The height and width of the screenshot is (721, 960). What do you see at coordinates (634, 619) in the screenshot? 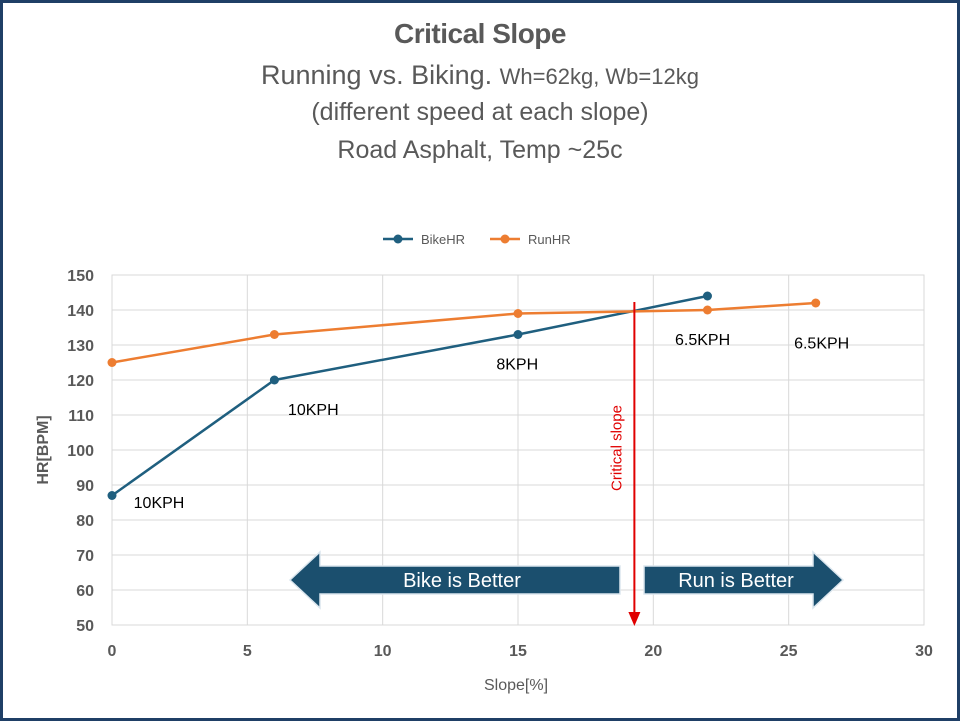
I see `critical-slope-arrowhead` at bounding box center [634, 619].